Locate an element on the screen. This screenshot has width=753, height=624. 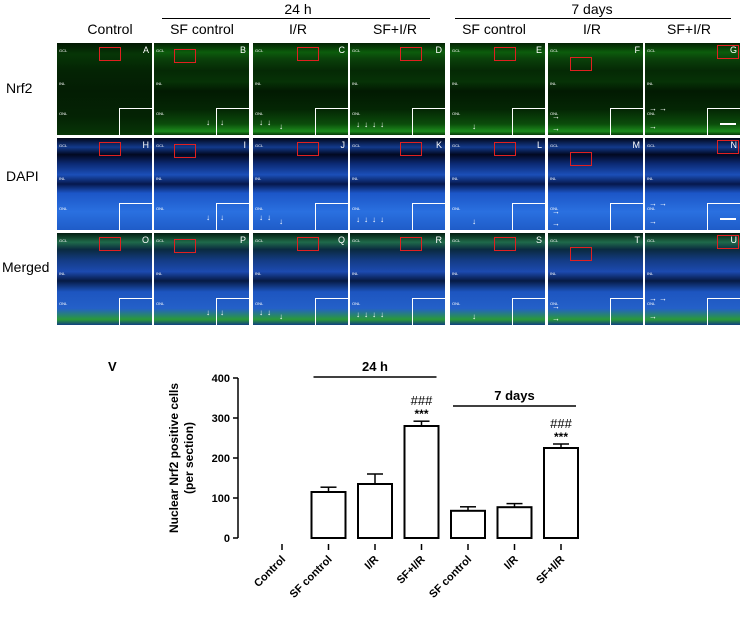
y-axis-label: (per section) is located at coordinates (189, 458).